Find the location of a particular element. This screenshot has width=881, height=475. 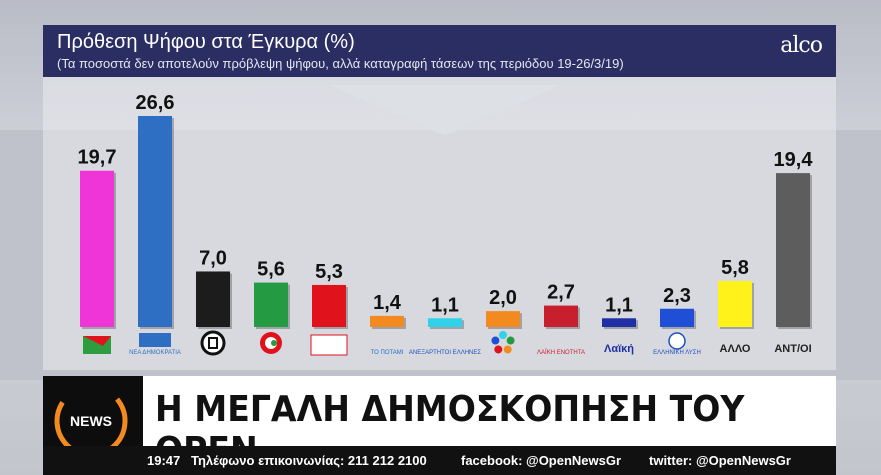

party-logo-label: ΑΝΕΞΑΡΤΗΤΟΙ ΕΛΛΗΝΕΣ is located at coordinates (445, 353).